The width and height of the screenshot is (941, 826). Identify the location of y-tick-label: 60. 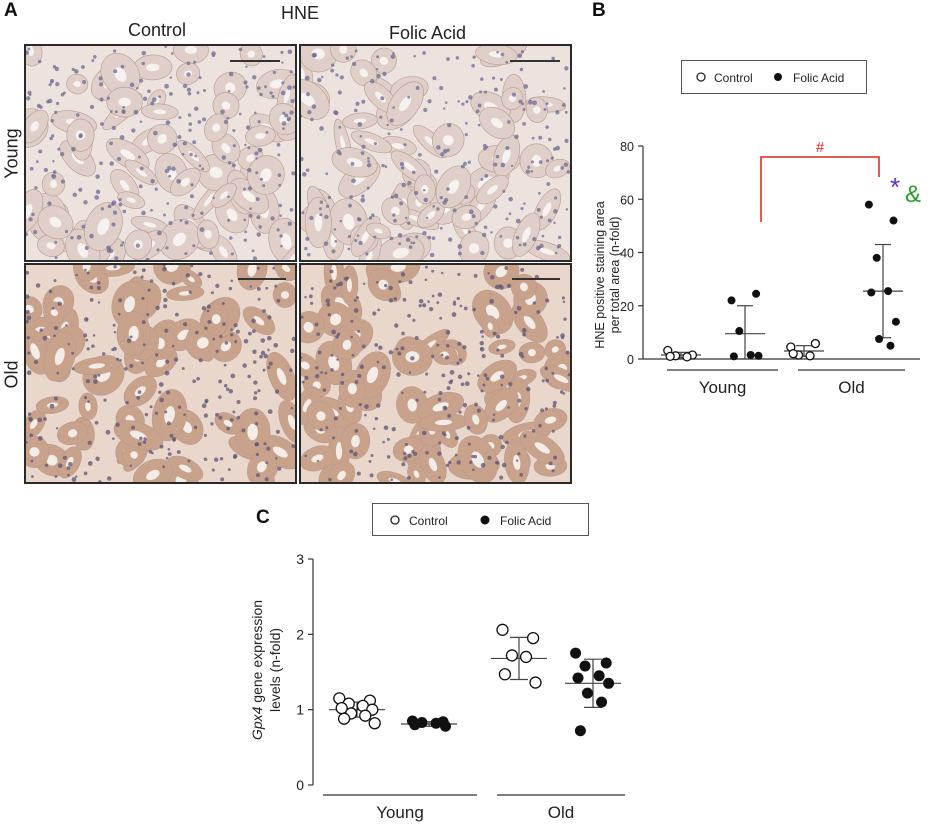
(627, 200).